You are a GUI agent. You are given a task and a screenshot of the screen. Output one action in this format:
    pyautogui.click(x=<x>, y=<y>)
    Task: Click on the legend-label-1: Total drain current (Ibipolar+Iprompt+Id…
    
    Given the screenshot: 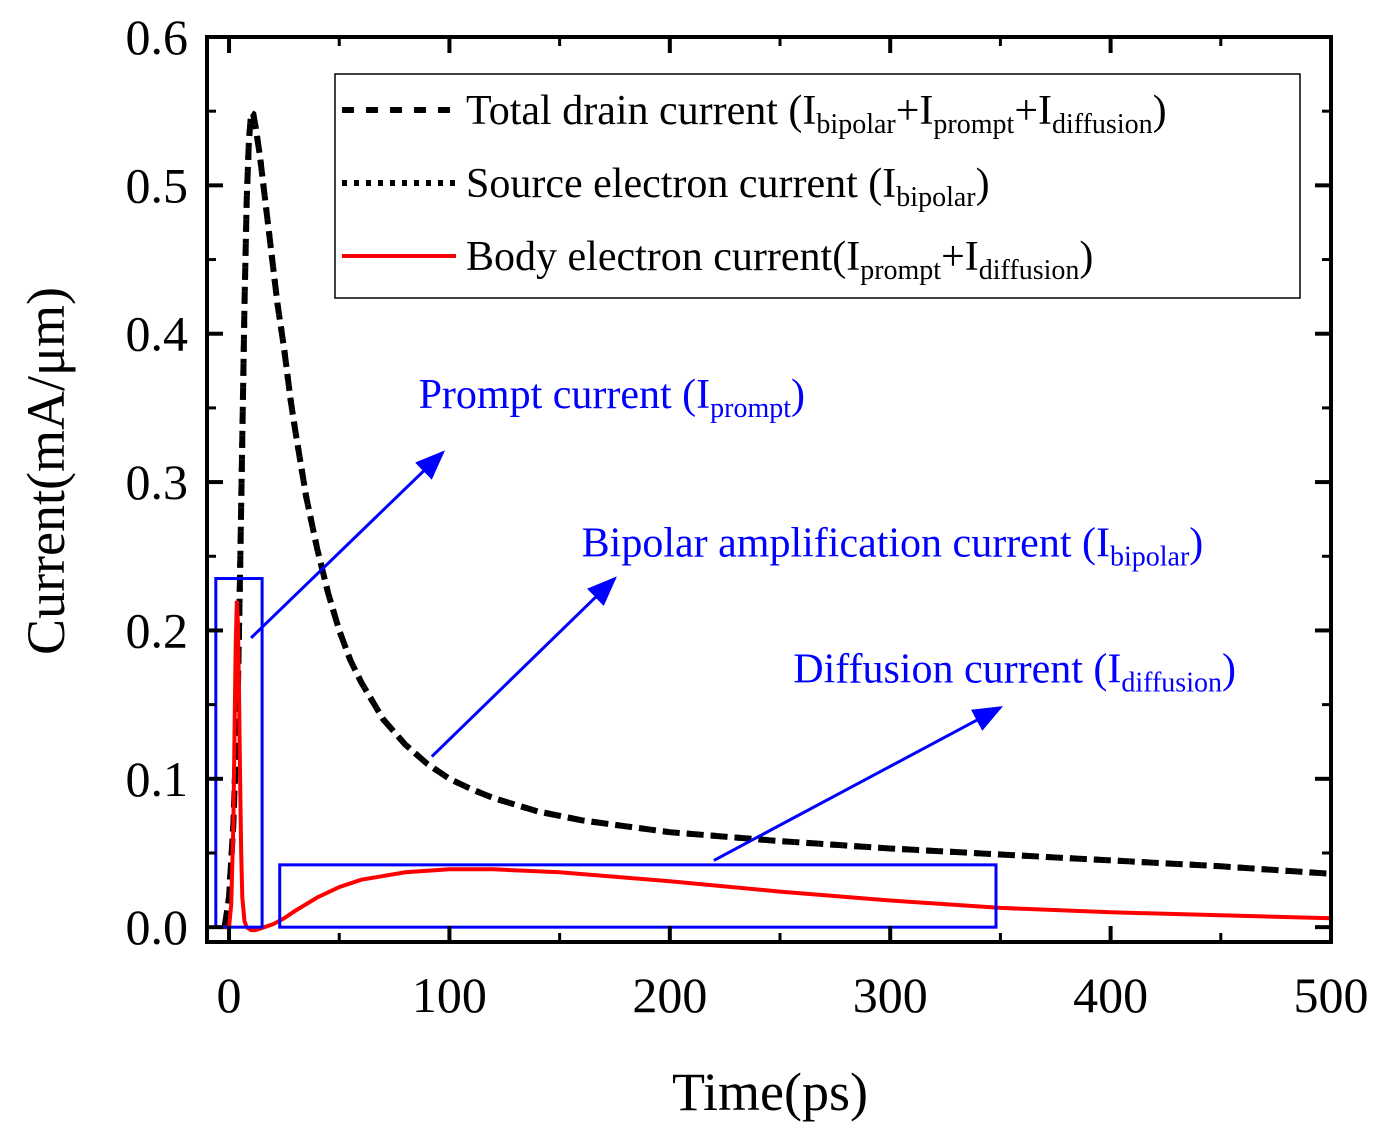 What is the action you would take?
    pyautogui.click(x=816, y=114)
    